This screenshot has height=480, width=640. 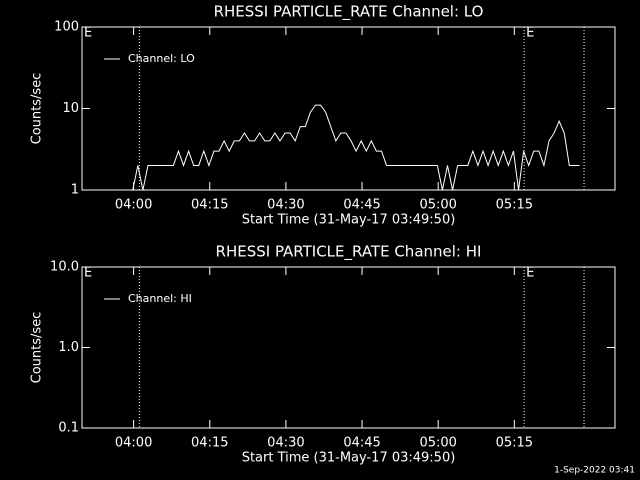 I want to click on chart-title: RHESSI PARTICLE_RATE Channel: LO, so click(x=349, y=12).